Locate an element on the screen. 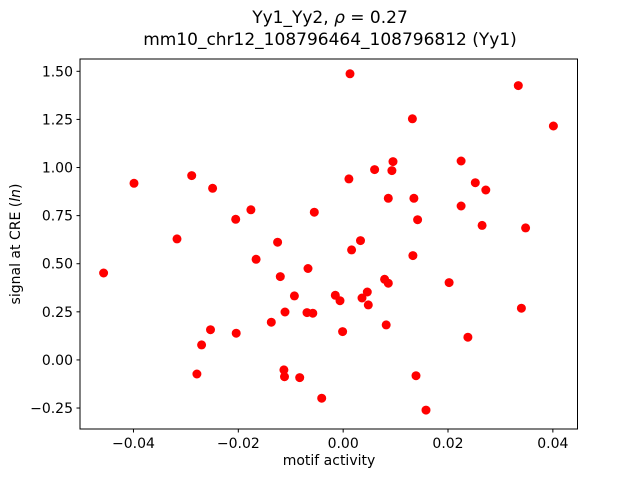  chart-title: Yy1_Yy2, ρ = 0.27 is located at coordinates (329, 18).